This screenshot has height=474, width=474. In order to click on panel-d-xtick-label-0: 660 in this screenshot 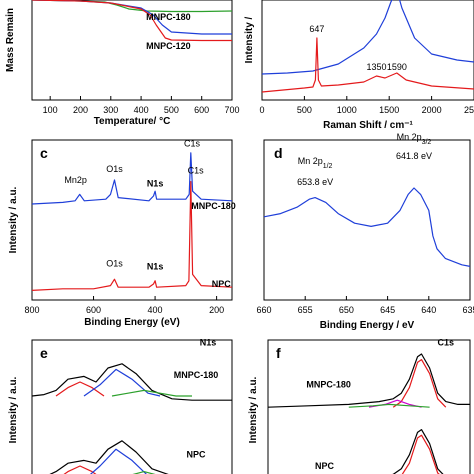, I will do `click(263, 310)`.